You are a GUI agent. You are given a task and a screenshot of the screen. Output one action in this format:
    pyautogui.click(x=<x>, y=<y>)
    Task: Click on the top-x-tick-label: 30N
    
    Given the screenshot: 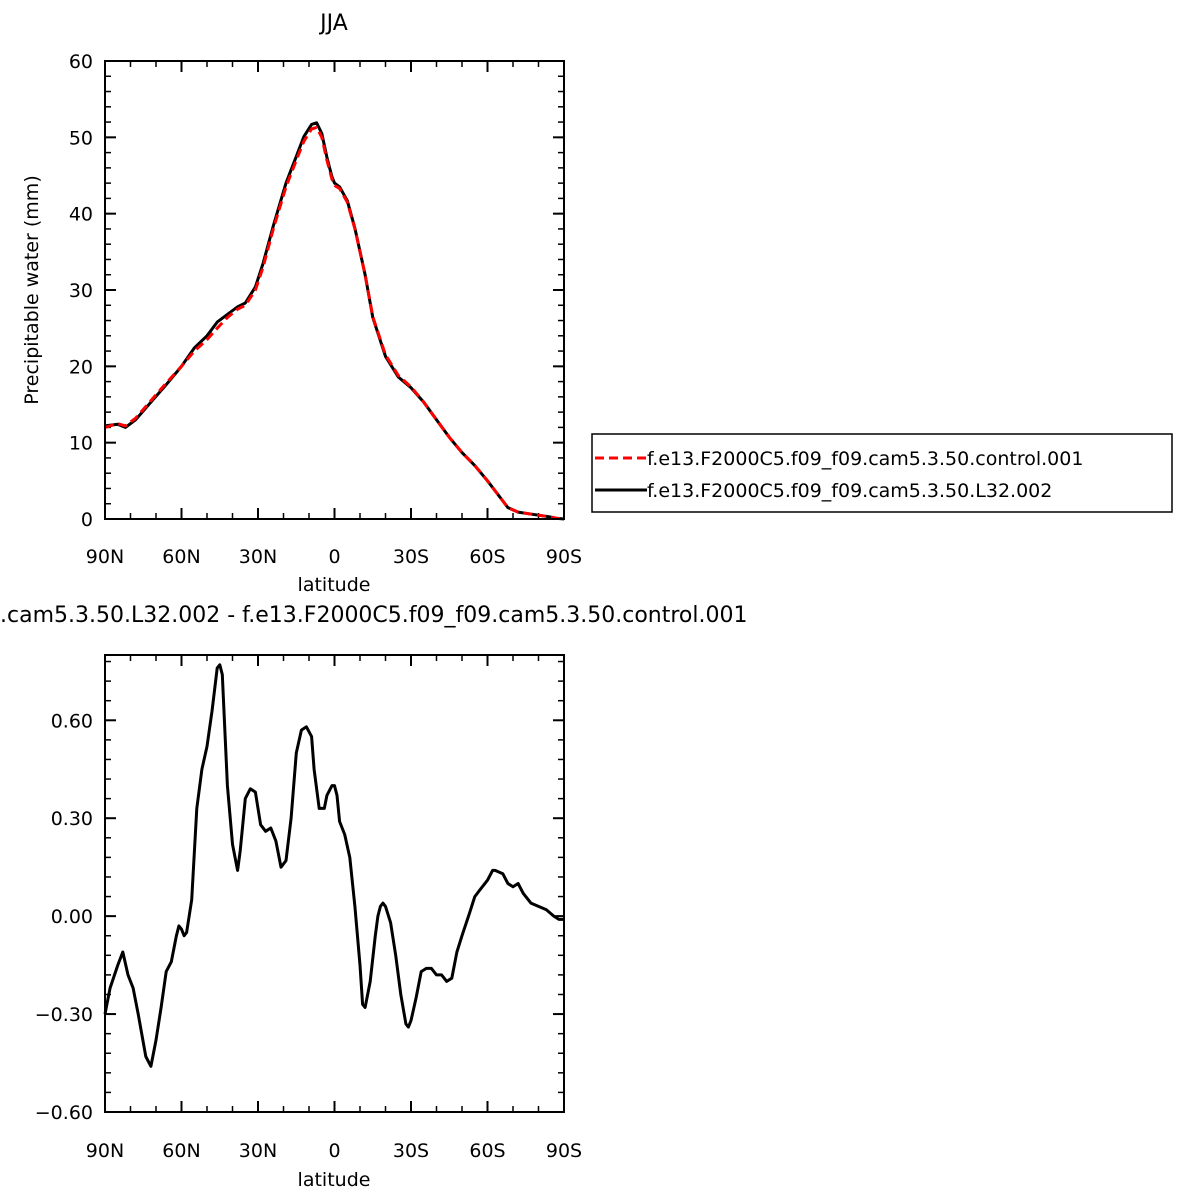 What is the action you would take?
    pyautogui.click(x=258, y=557)
    